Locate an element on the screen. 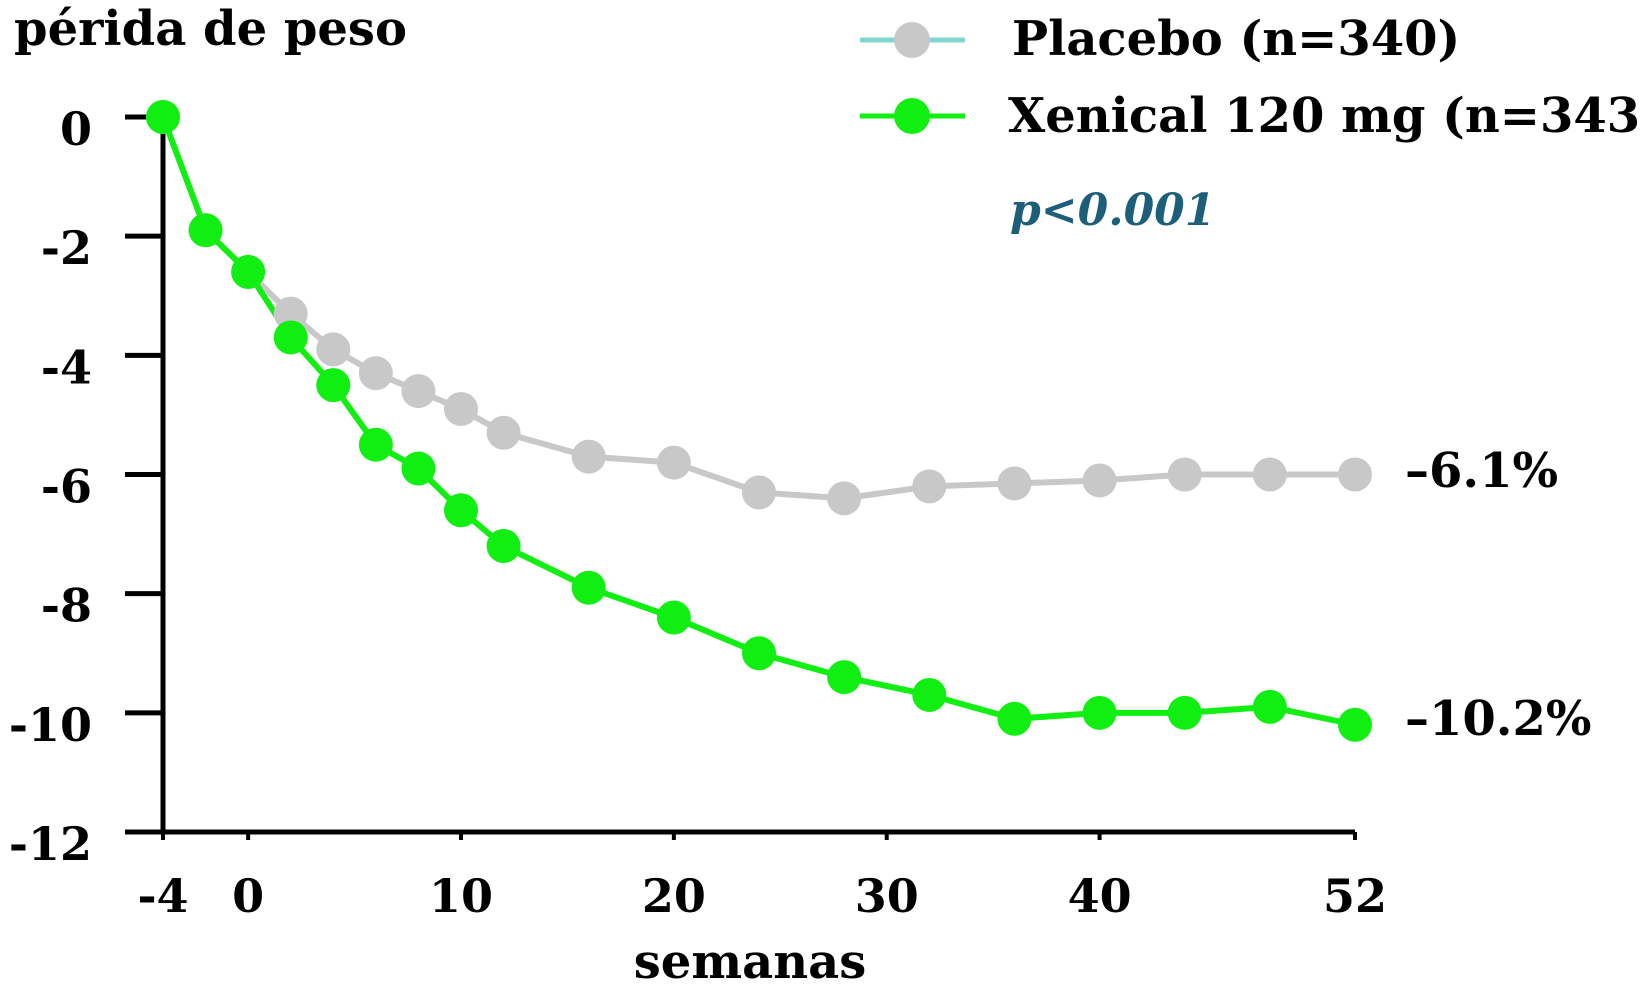 Image resolution: width=1641 pixels, height=998 pixels. y-tick-label: -12 is located at coordinates (50, 844).